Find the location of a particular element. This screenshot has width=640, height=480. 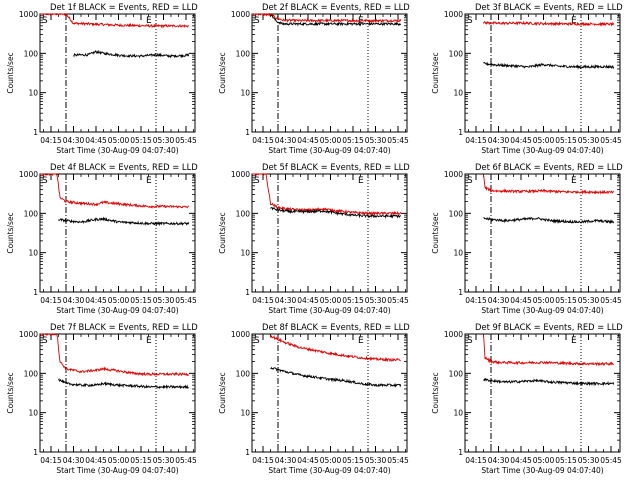

panel-title: Det 8f BLACK = Events, RED = LLD is located at coordinates (336, 327).